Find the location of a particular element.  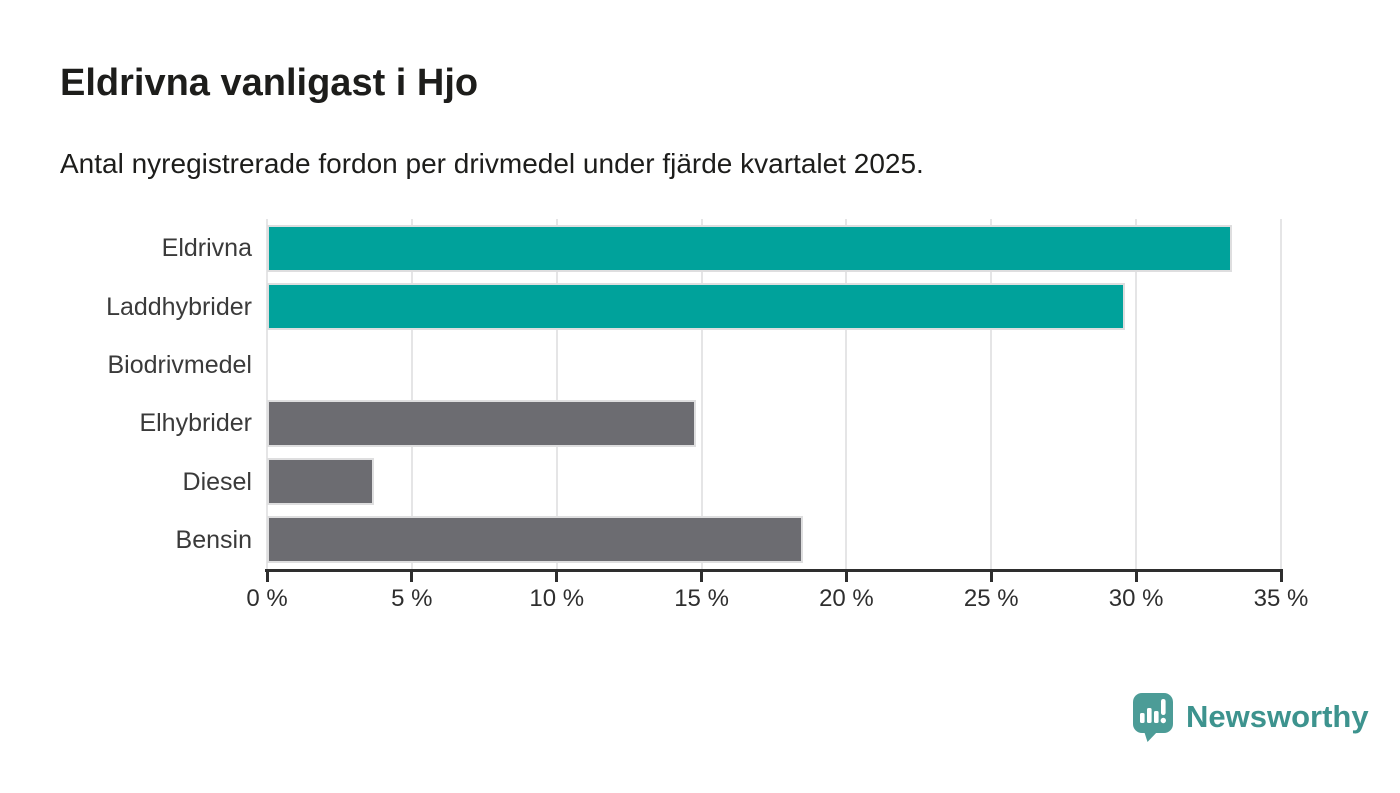

x-axis-tick-label-15: 15 % is located at coordinates (701, 598).